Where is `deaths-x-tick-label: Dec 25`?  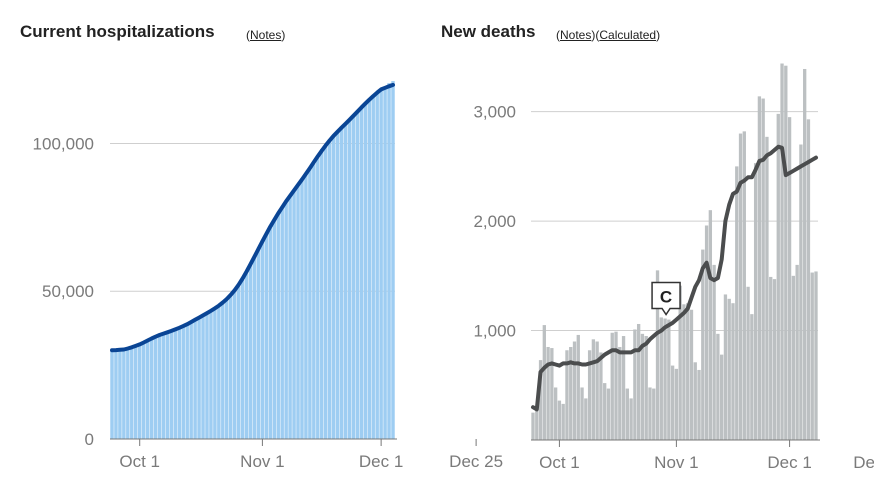 deaths-x-tick-label: Dec 25 is located at coordinates (863, 462).